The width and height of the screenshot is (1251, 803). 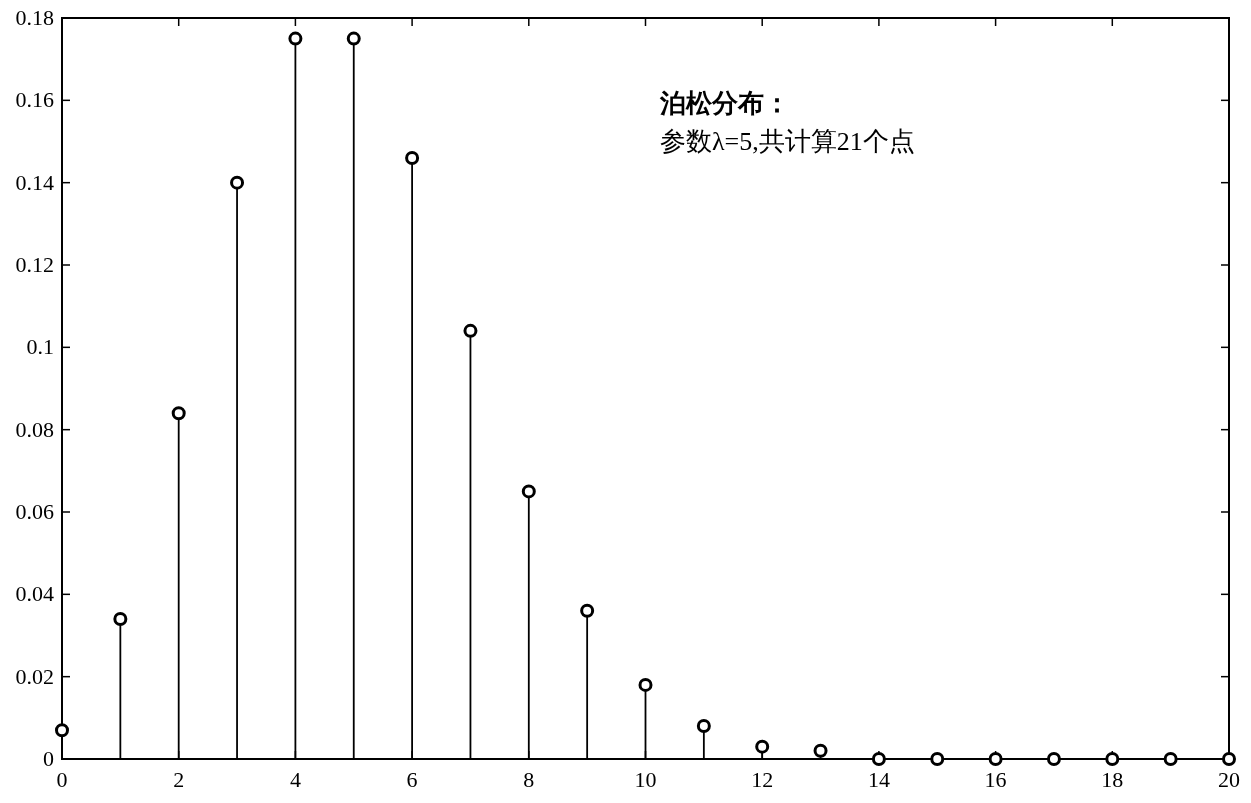 What do you see at coordinates (34, 511) in the screenshot?
I see `y-tick-label: 0.06` at bounding box center [34, 511].